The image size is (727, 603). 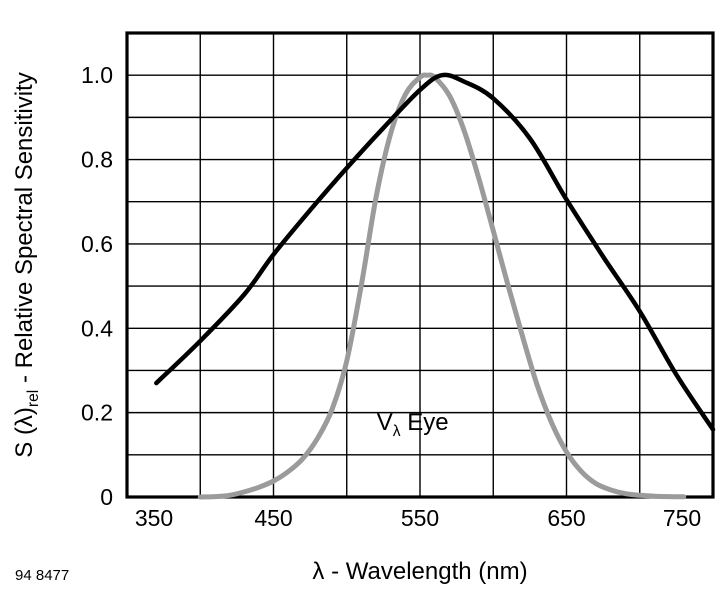 What do you see at coordinates (396, 432) in the screenshot?
I see `annotation-subscript: λ` at bounding box center [396, 432].